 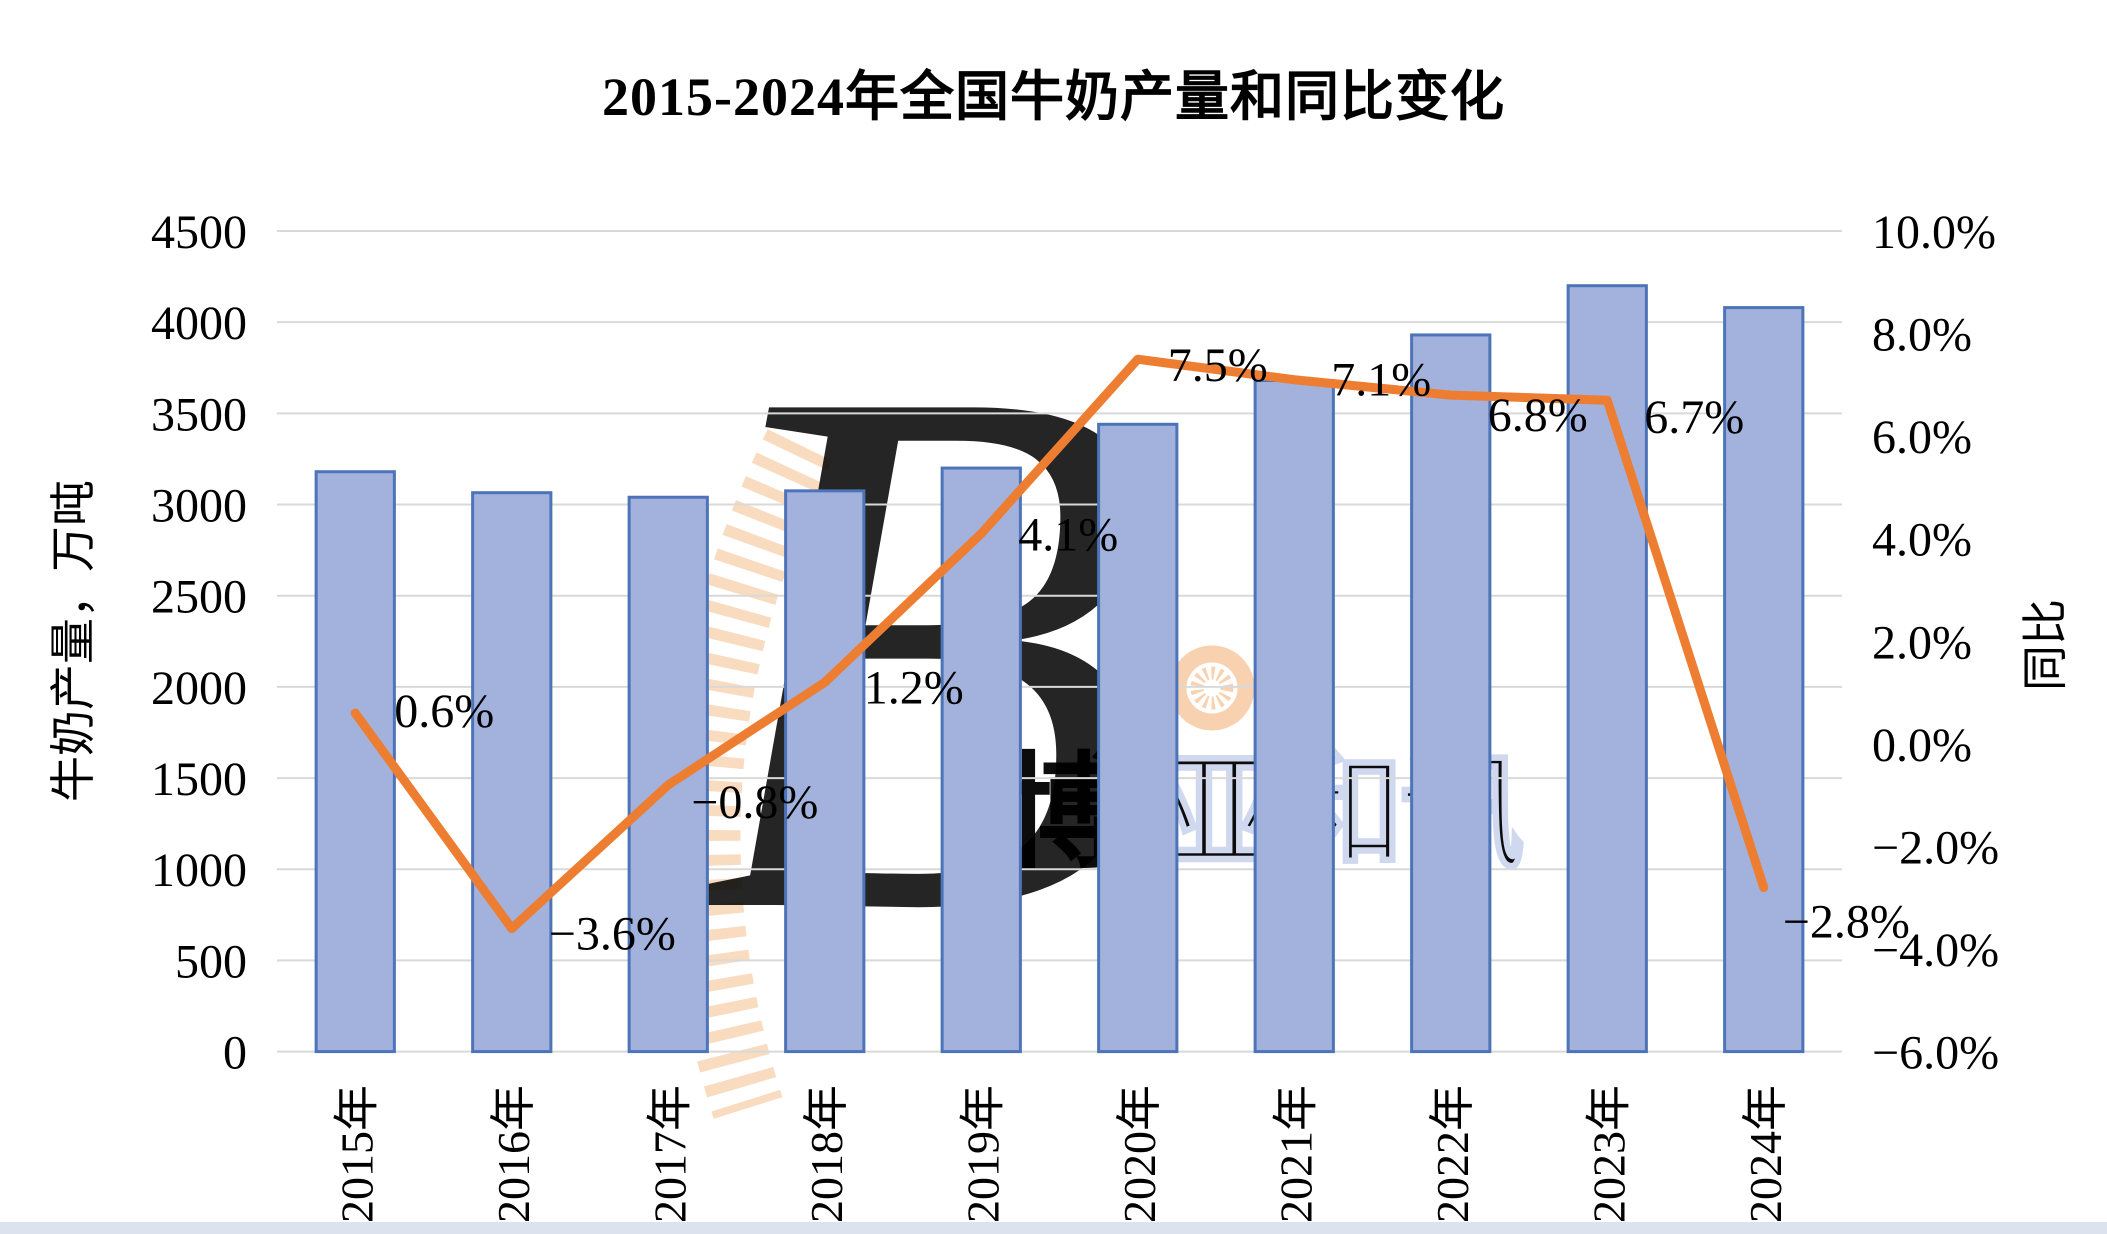 I want to click on watermark-sun-rays, so click(x=1212, y=688).